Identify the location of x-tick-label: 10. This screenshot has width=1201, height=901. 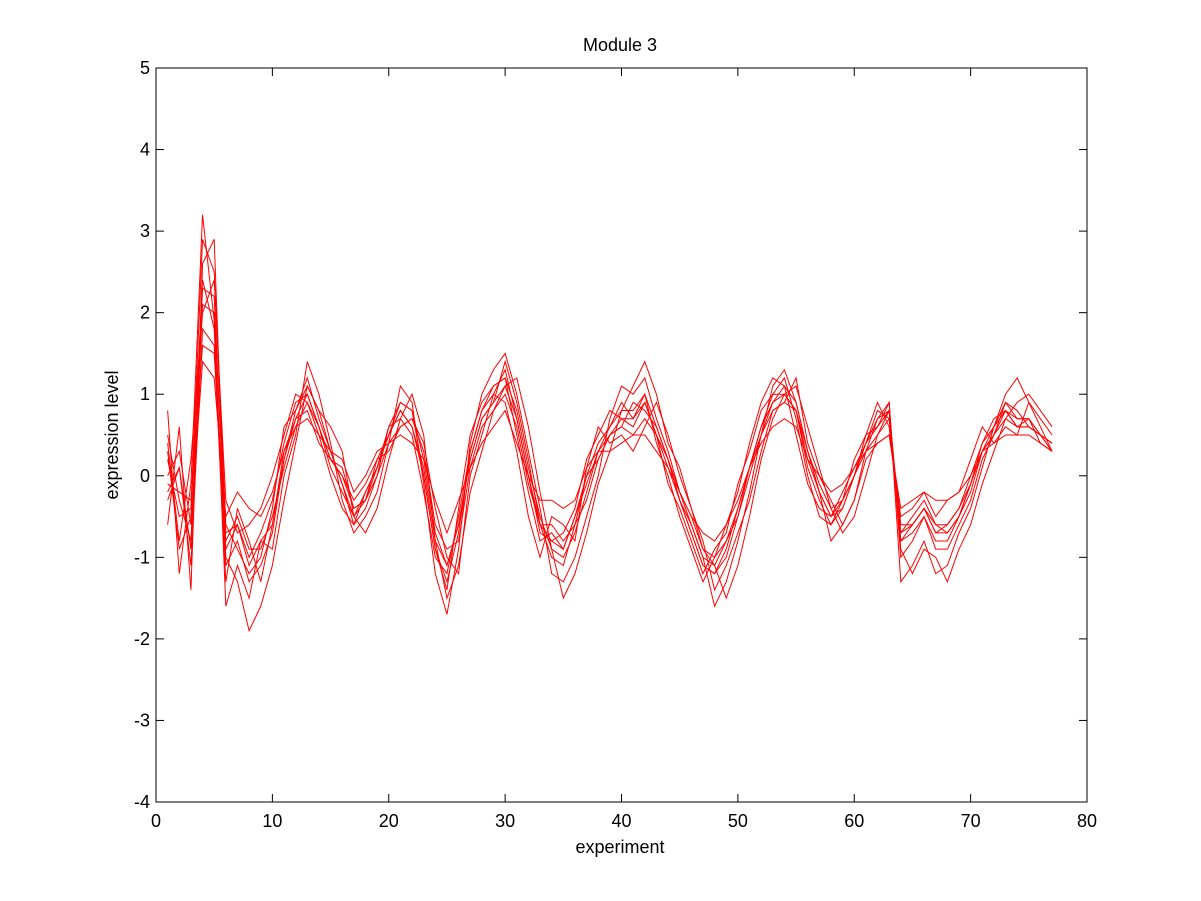
(272, 821).